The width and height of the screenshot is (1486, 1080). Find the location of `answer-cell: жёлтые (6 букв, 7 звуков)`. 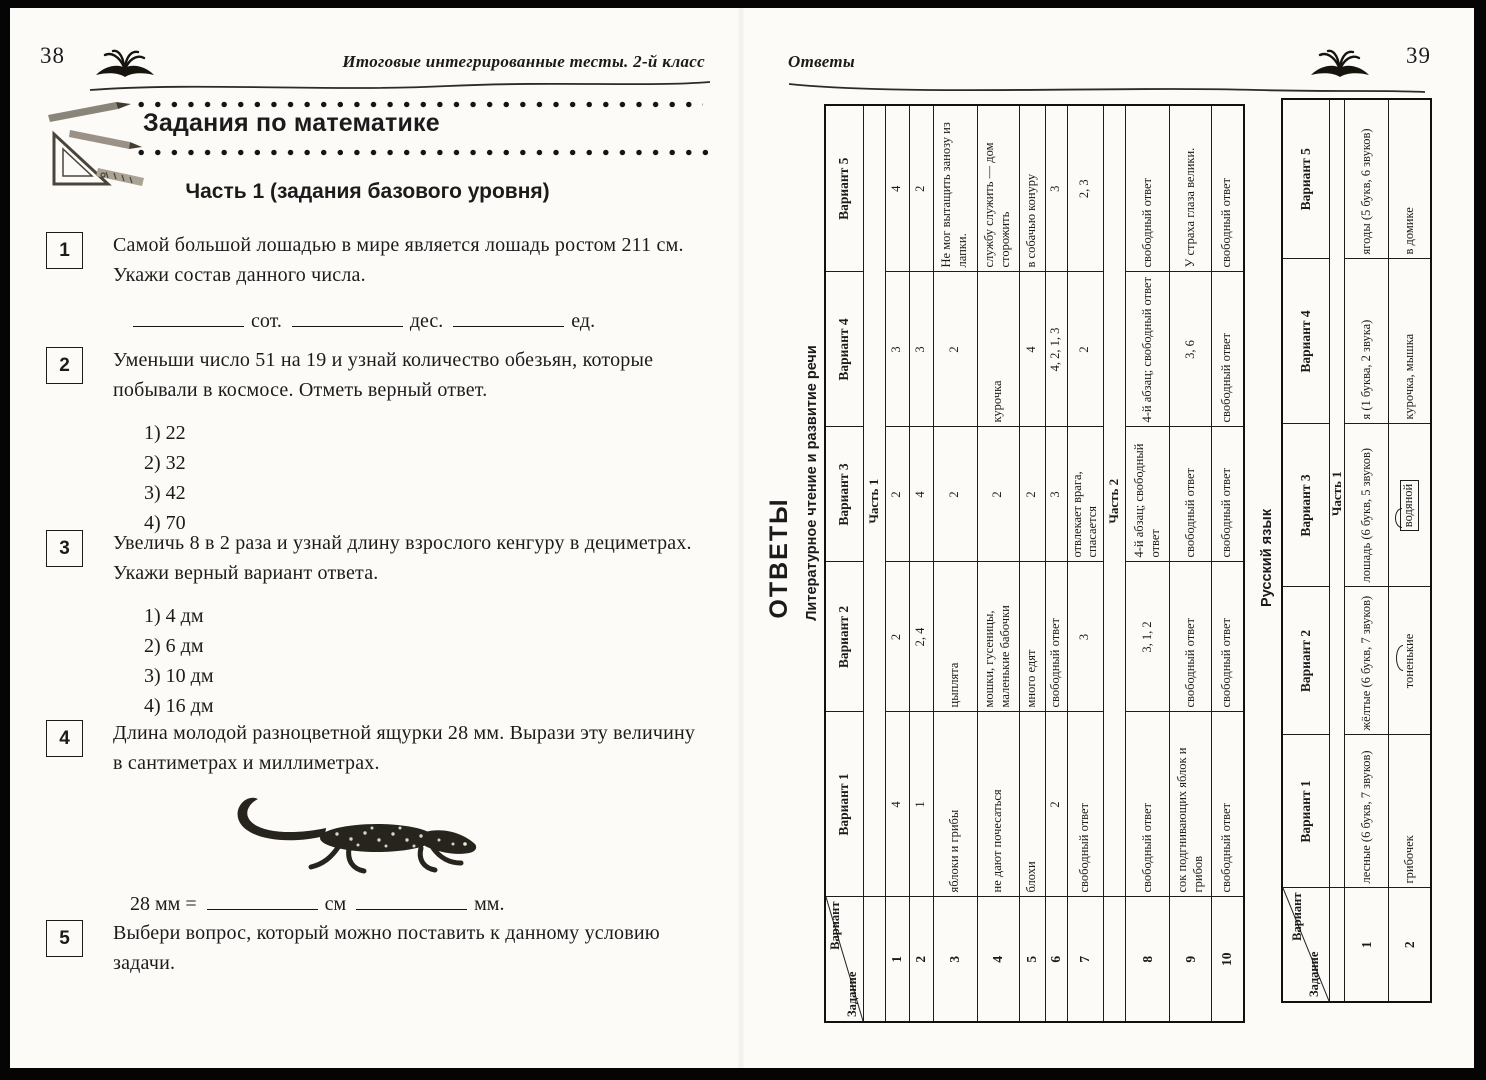

answer-cell: жёлтые (6 букв, 7 звуков) is located at coordinates (1366, 661).